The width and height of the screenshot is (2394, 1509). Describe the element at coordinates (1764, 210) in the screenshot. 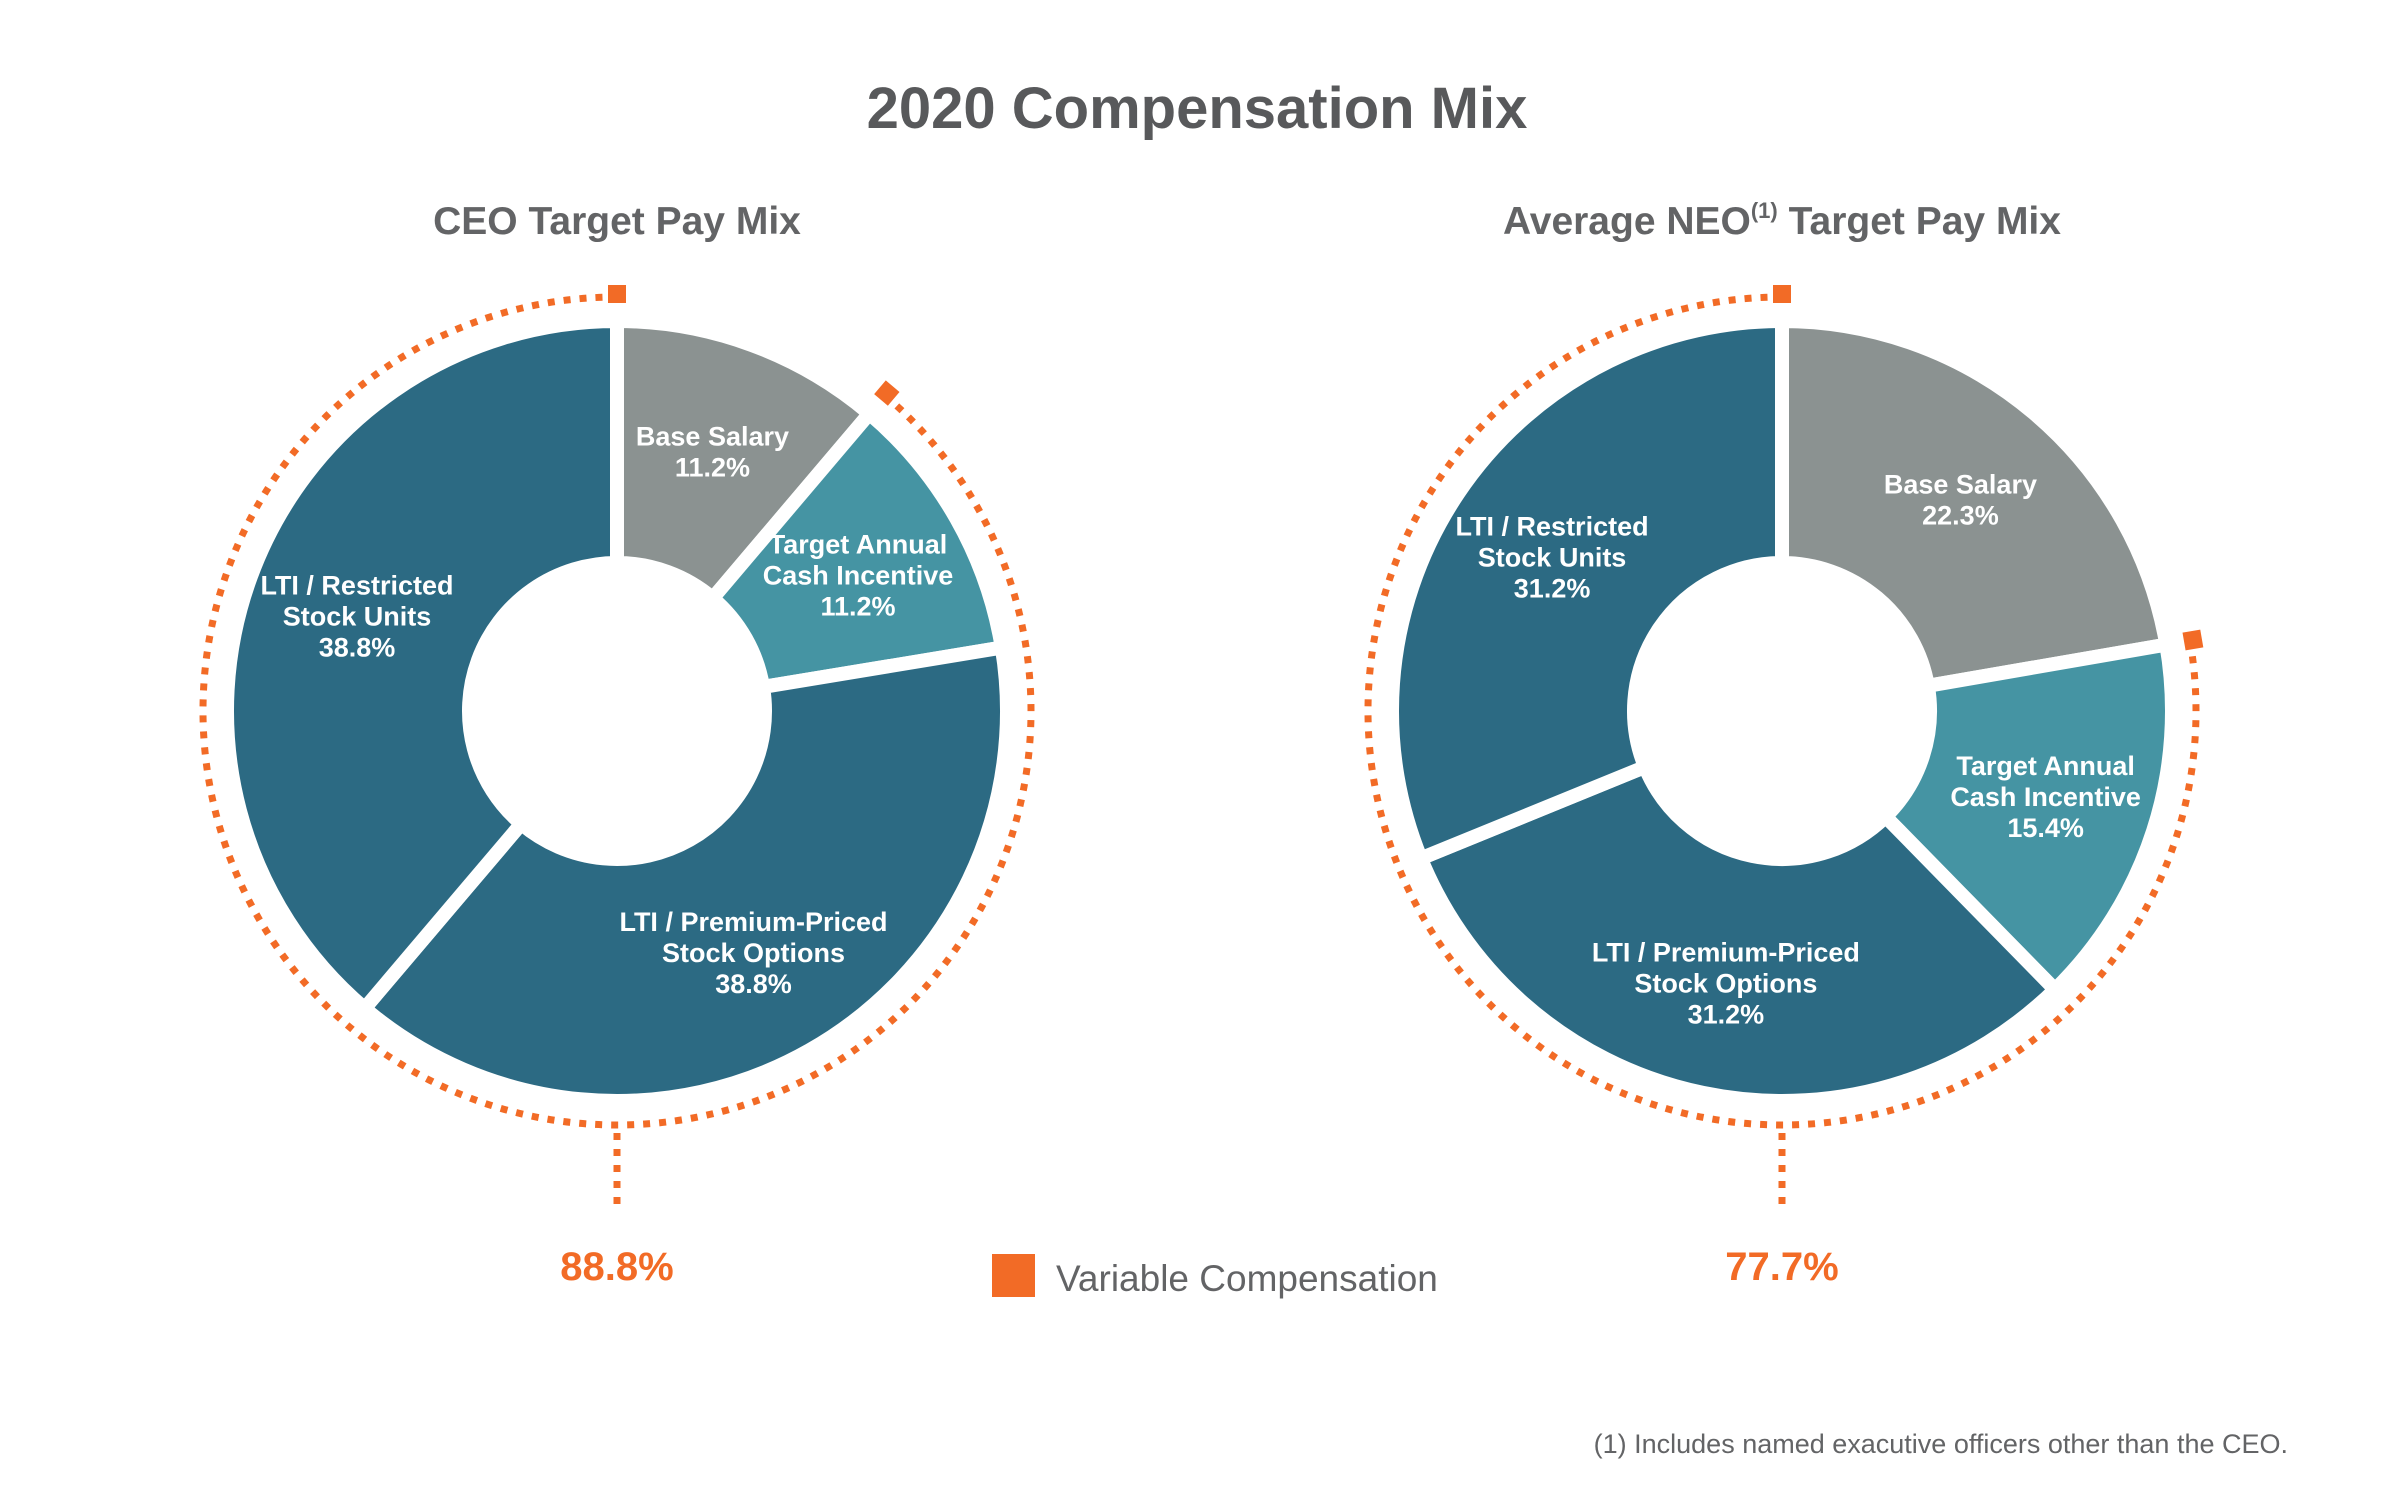

I see `neo-subtitle-footnote-mark: (1)` at that location.